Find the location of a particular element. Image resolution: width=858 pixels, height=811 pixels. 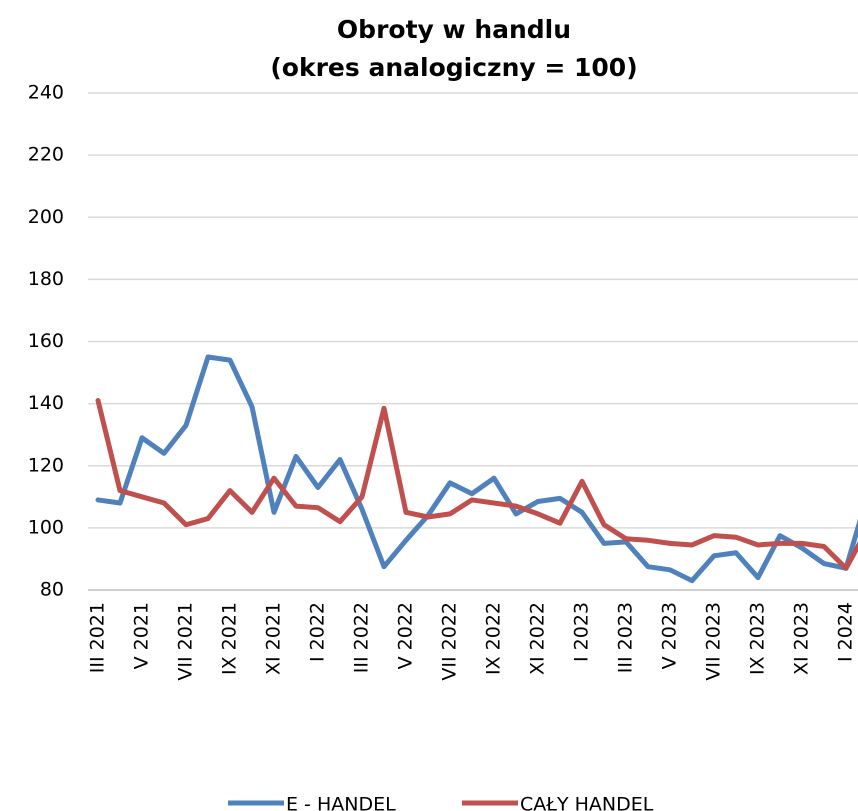

y-tick-label: 120 is located at coordinates (46, 465).